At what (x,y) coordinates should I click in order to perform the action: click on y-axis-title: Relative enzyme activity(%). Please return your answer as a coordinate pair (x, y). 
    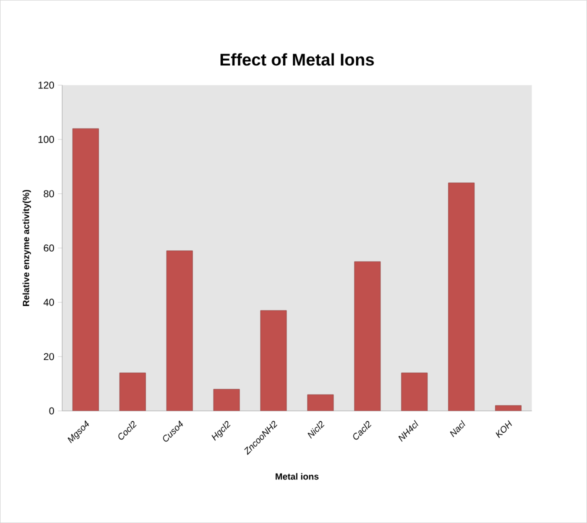
    Looking at the image, I should click on (26, 248).